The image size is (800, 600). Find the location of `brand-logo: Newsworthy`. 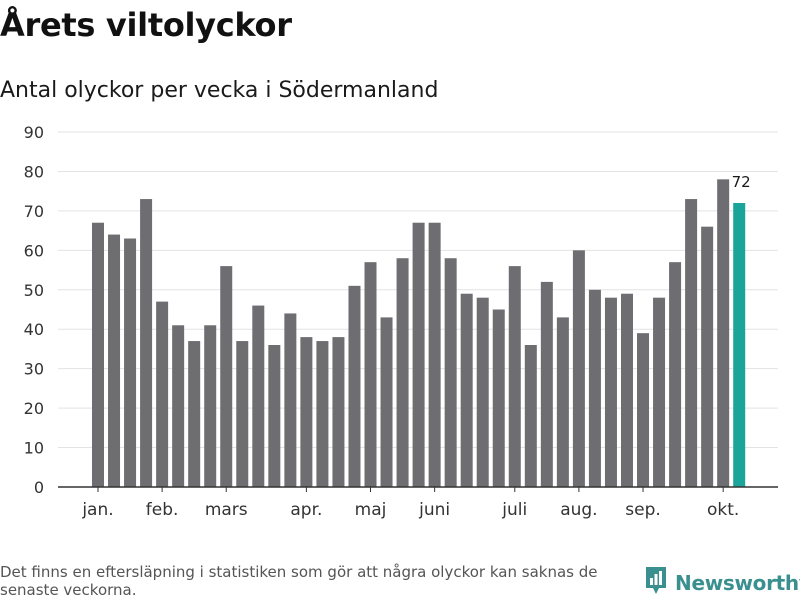

brand-logo: Newsworthy is located at coordinates (722, 583).